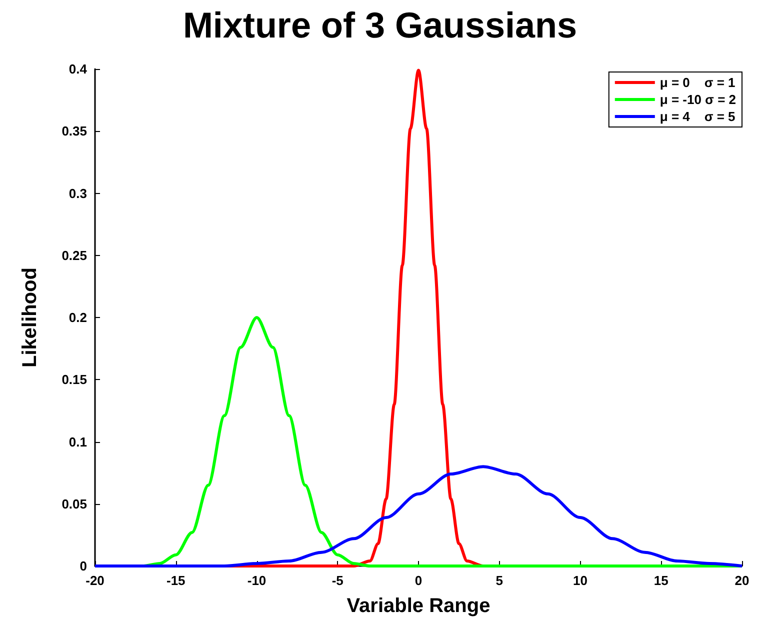  What do you see at coordinates (742, 580) in the screenshot?
I see `x-tick-label: 20` at bounding box center [742, 580].